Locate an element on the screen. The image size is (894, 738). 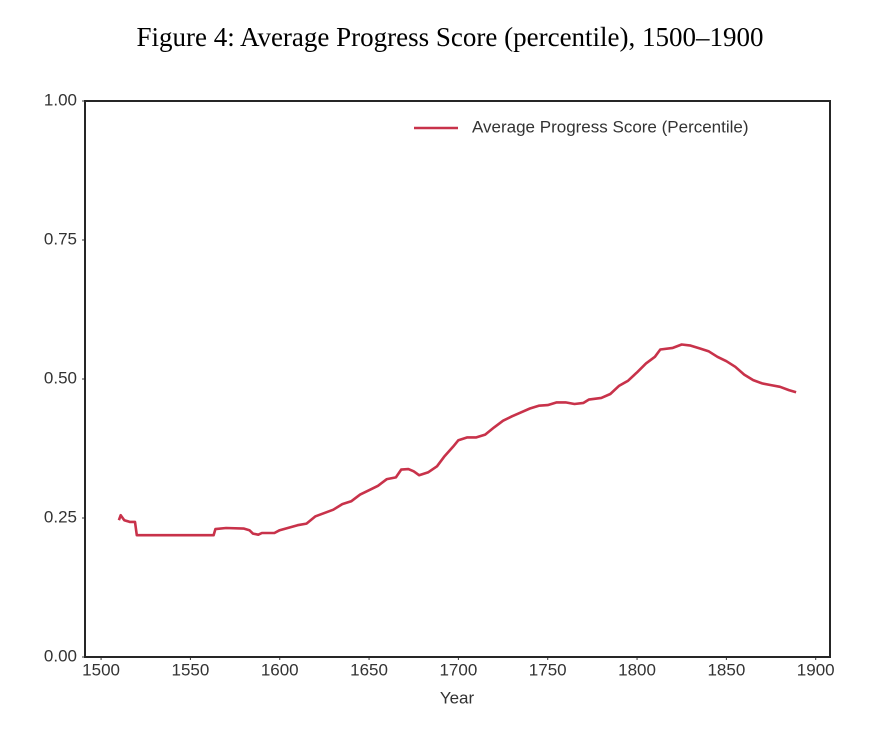
x-axis-label: Year is located at coordinates (457, 697).